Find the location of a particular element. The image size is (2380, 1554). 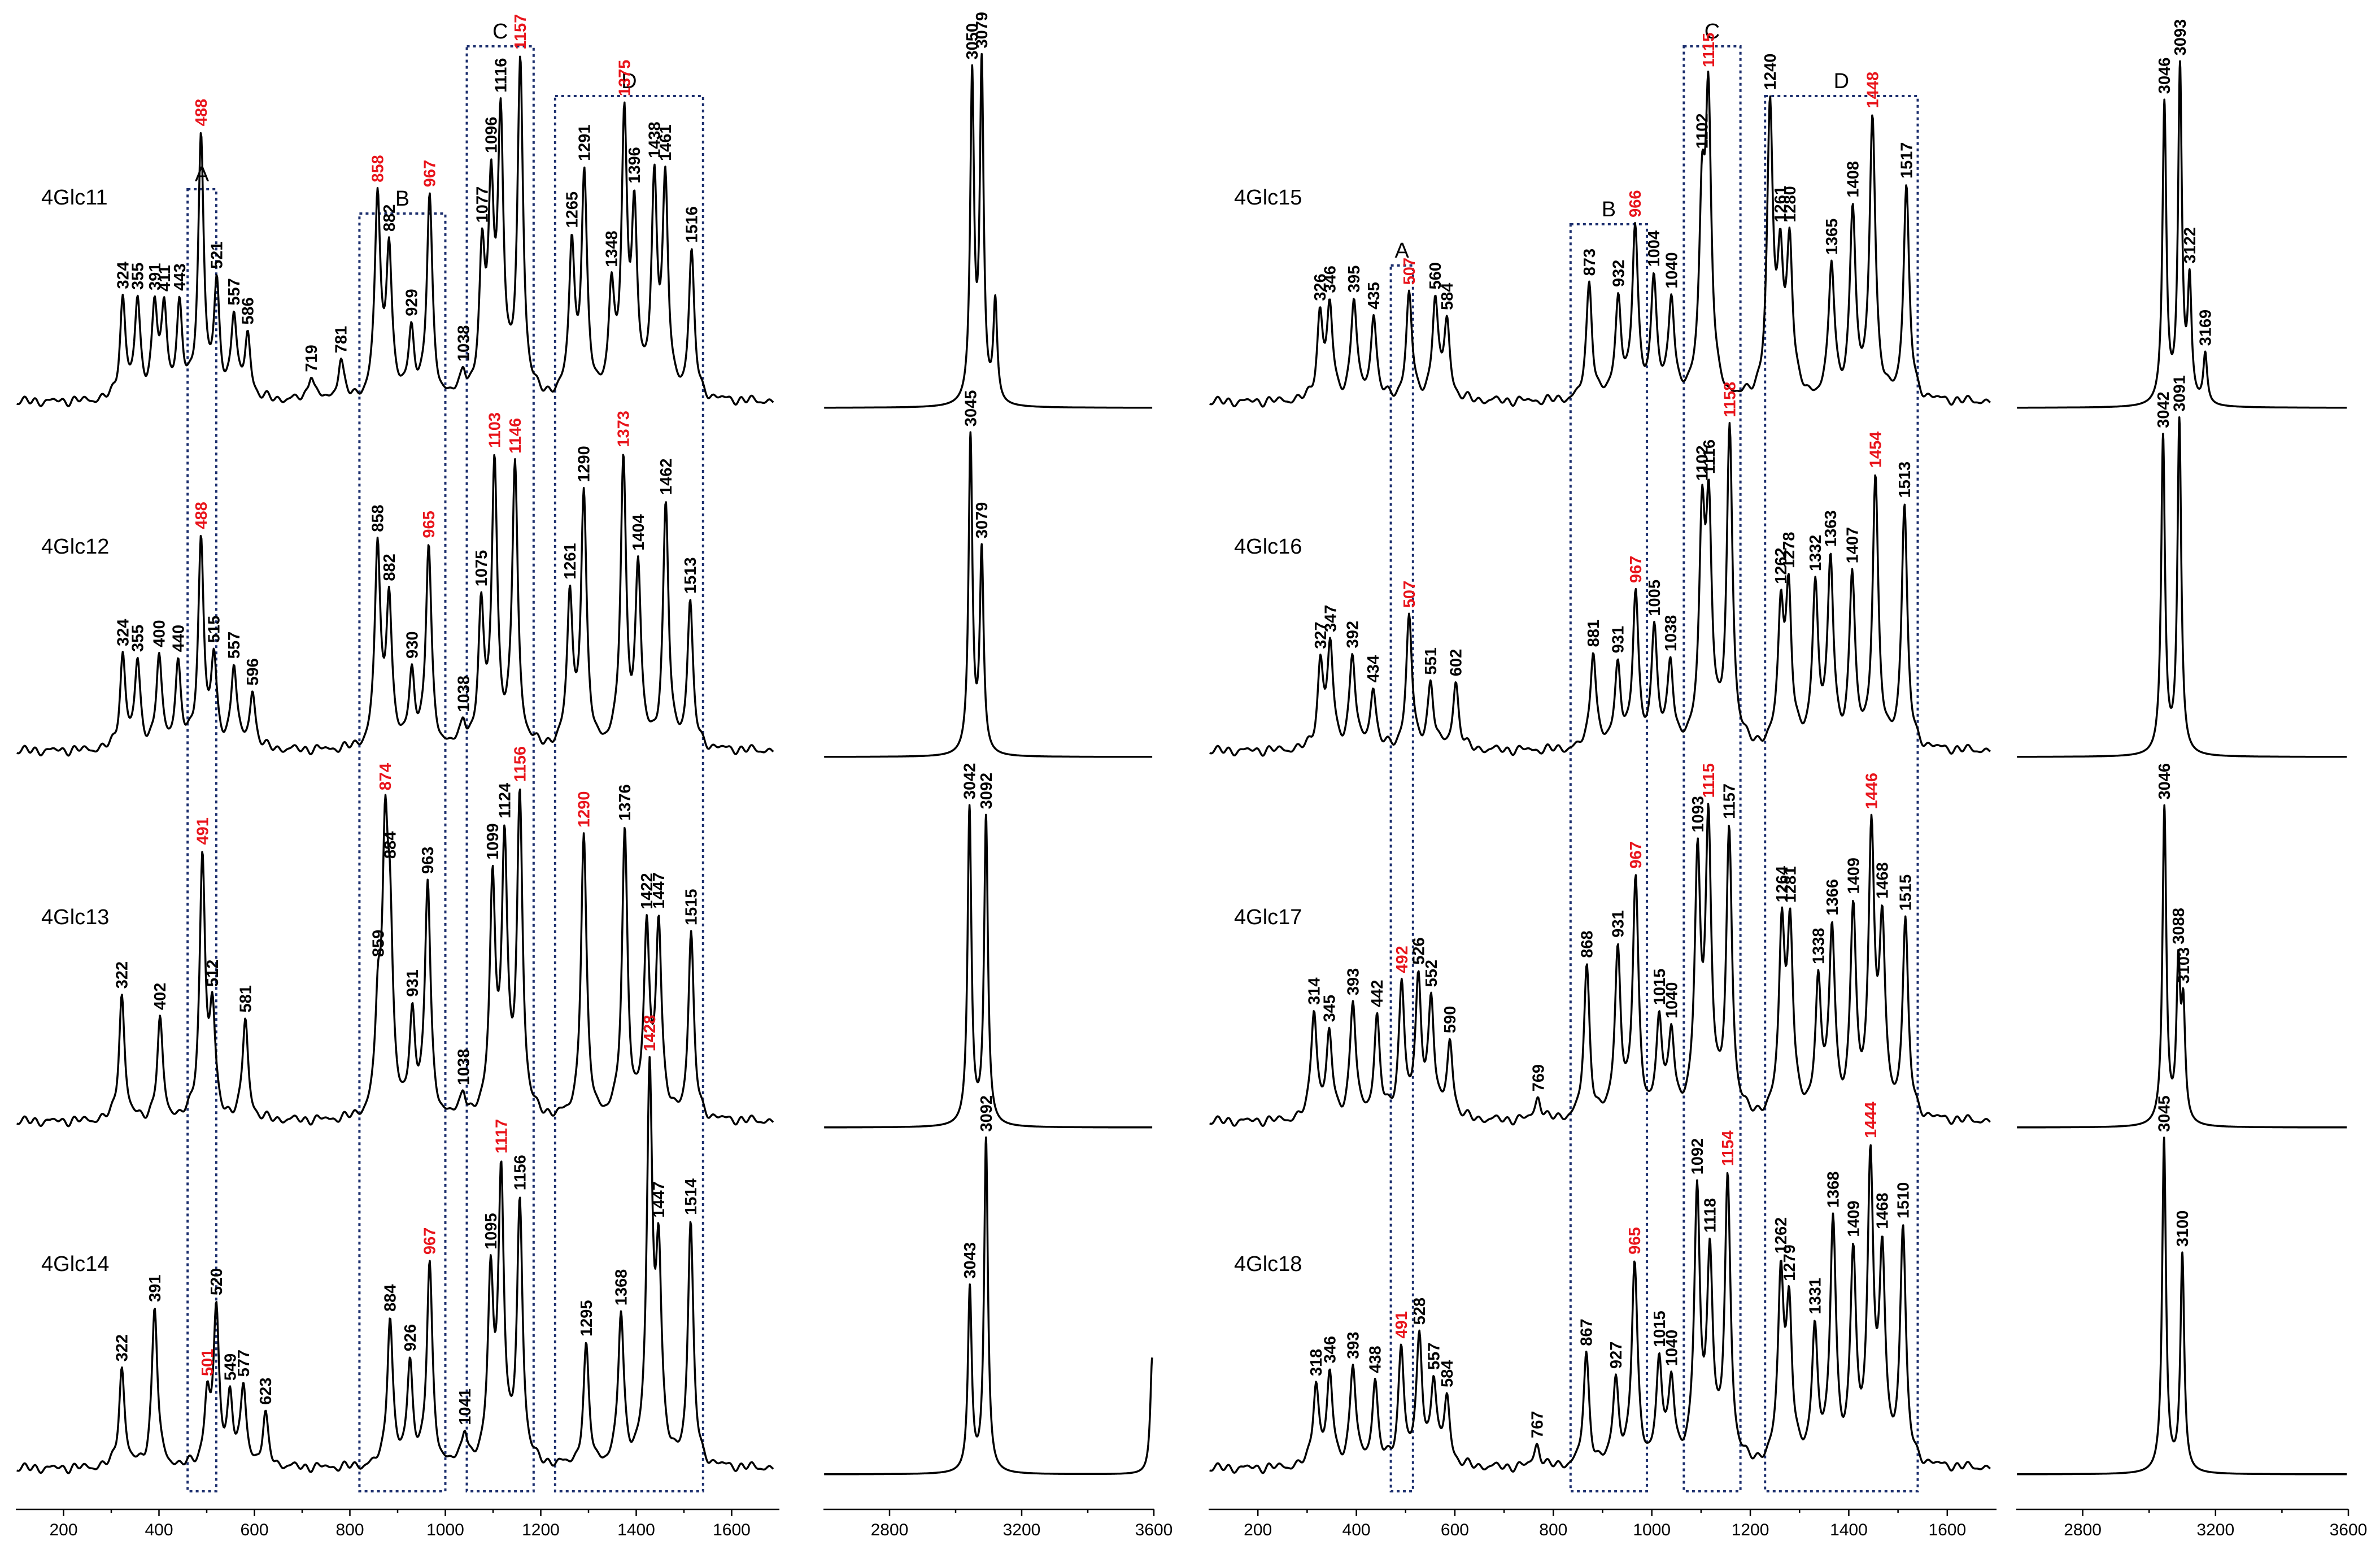

peak-label: 392 is located at coordinates (1353, 634).